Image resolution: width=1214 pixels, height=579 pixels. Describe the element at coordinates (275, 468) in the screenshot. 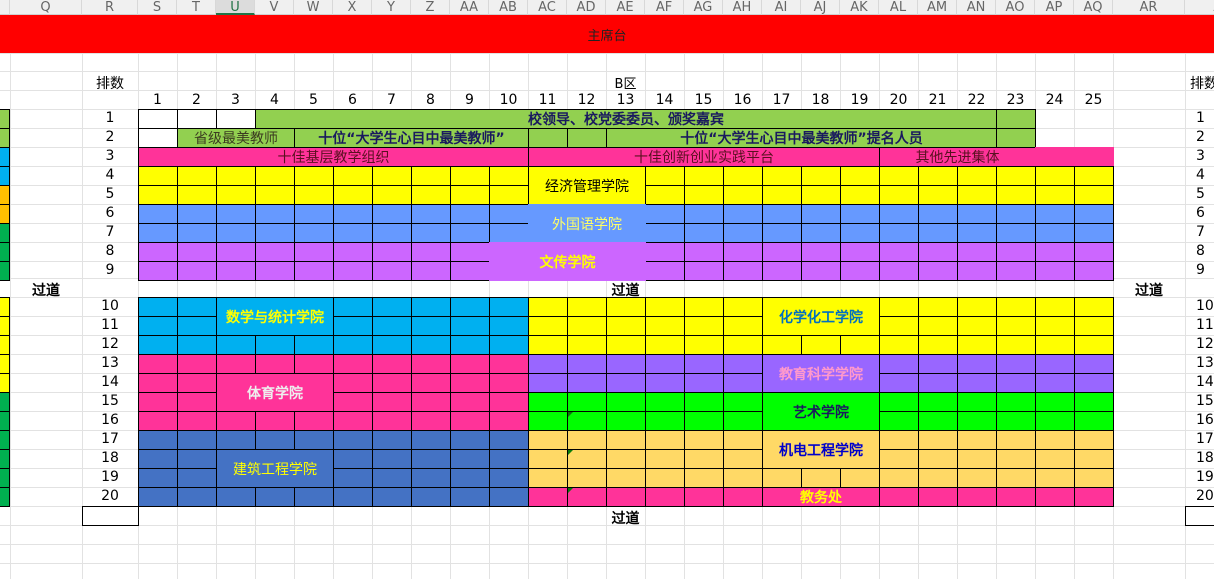

I see `architecture-block: 建筑工程学院` at that location.